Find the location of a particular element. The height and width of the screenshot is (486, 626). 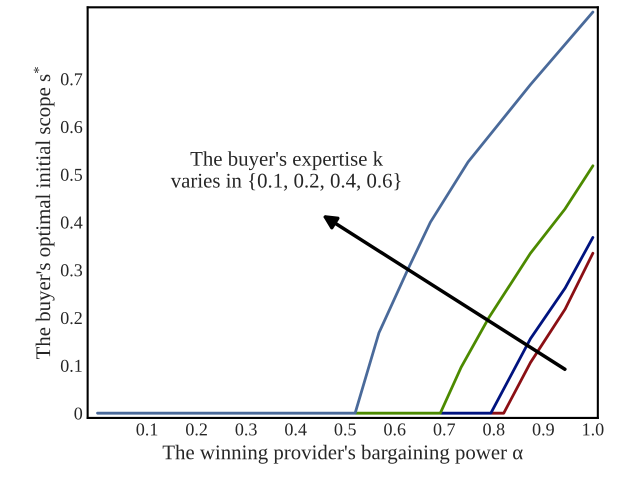

y-tick-label: 0.5 is located at coordinates (71, 174).